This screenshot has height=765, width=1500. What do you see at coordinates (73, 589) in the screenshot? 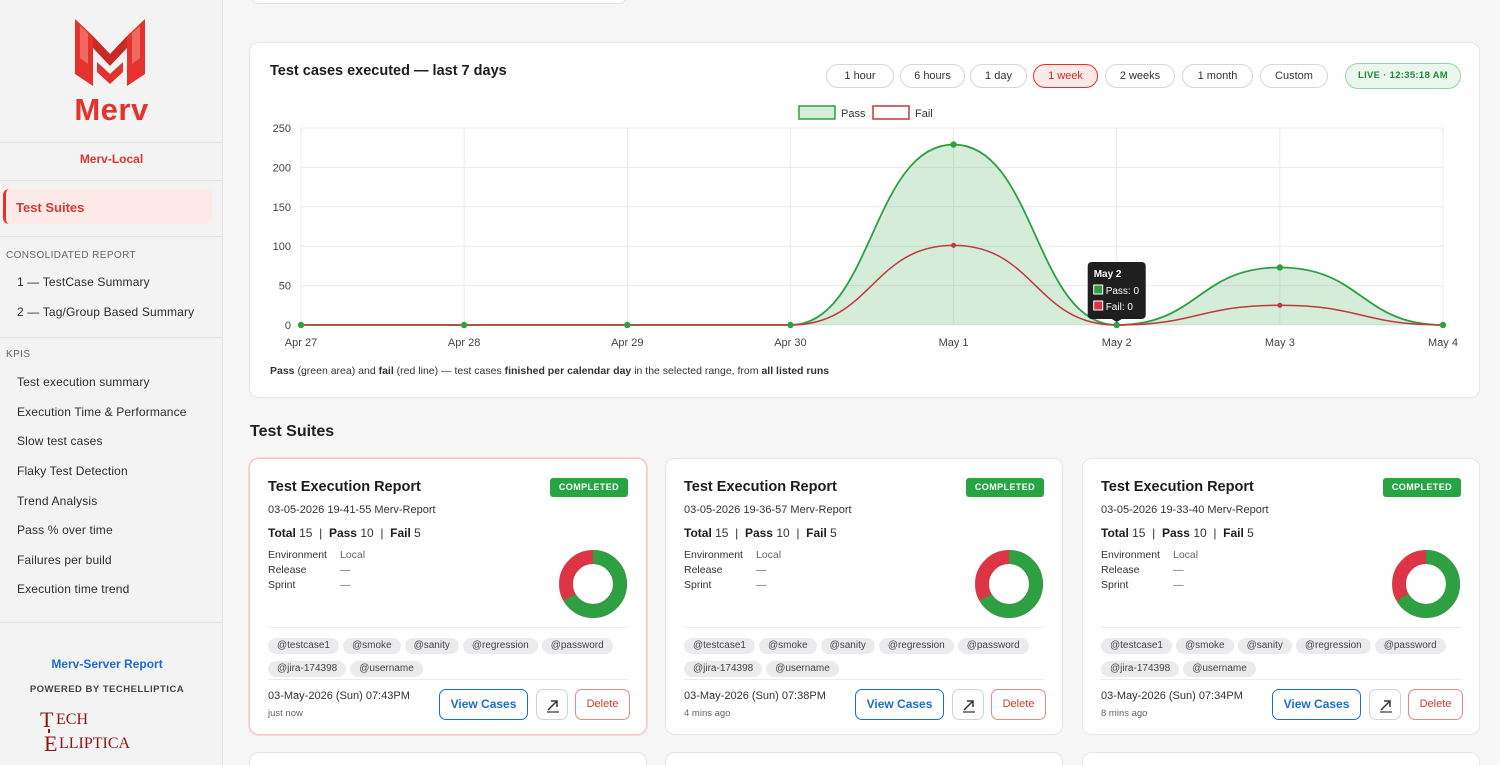
I see `sidebar-item-kpi: Execution time trend` at bounding box center [73, 589].